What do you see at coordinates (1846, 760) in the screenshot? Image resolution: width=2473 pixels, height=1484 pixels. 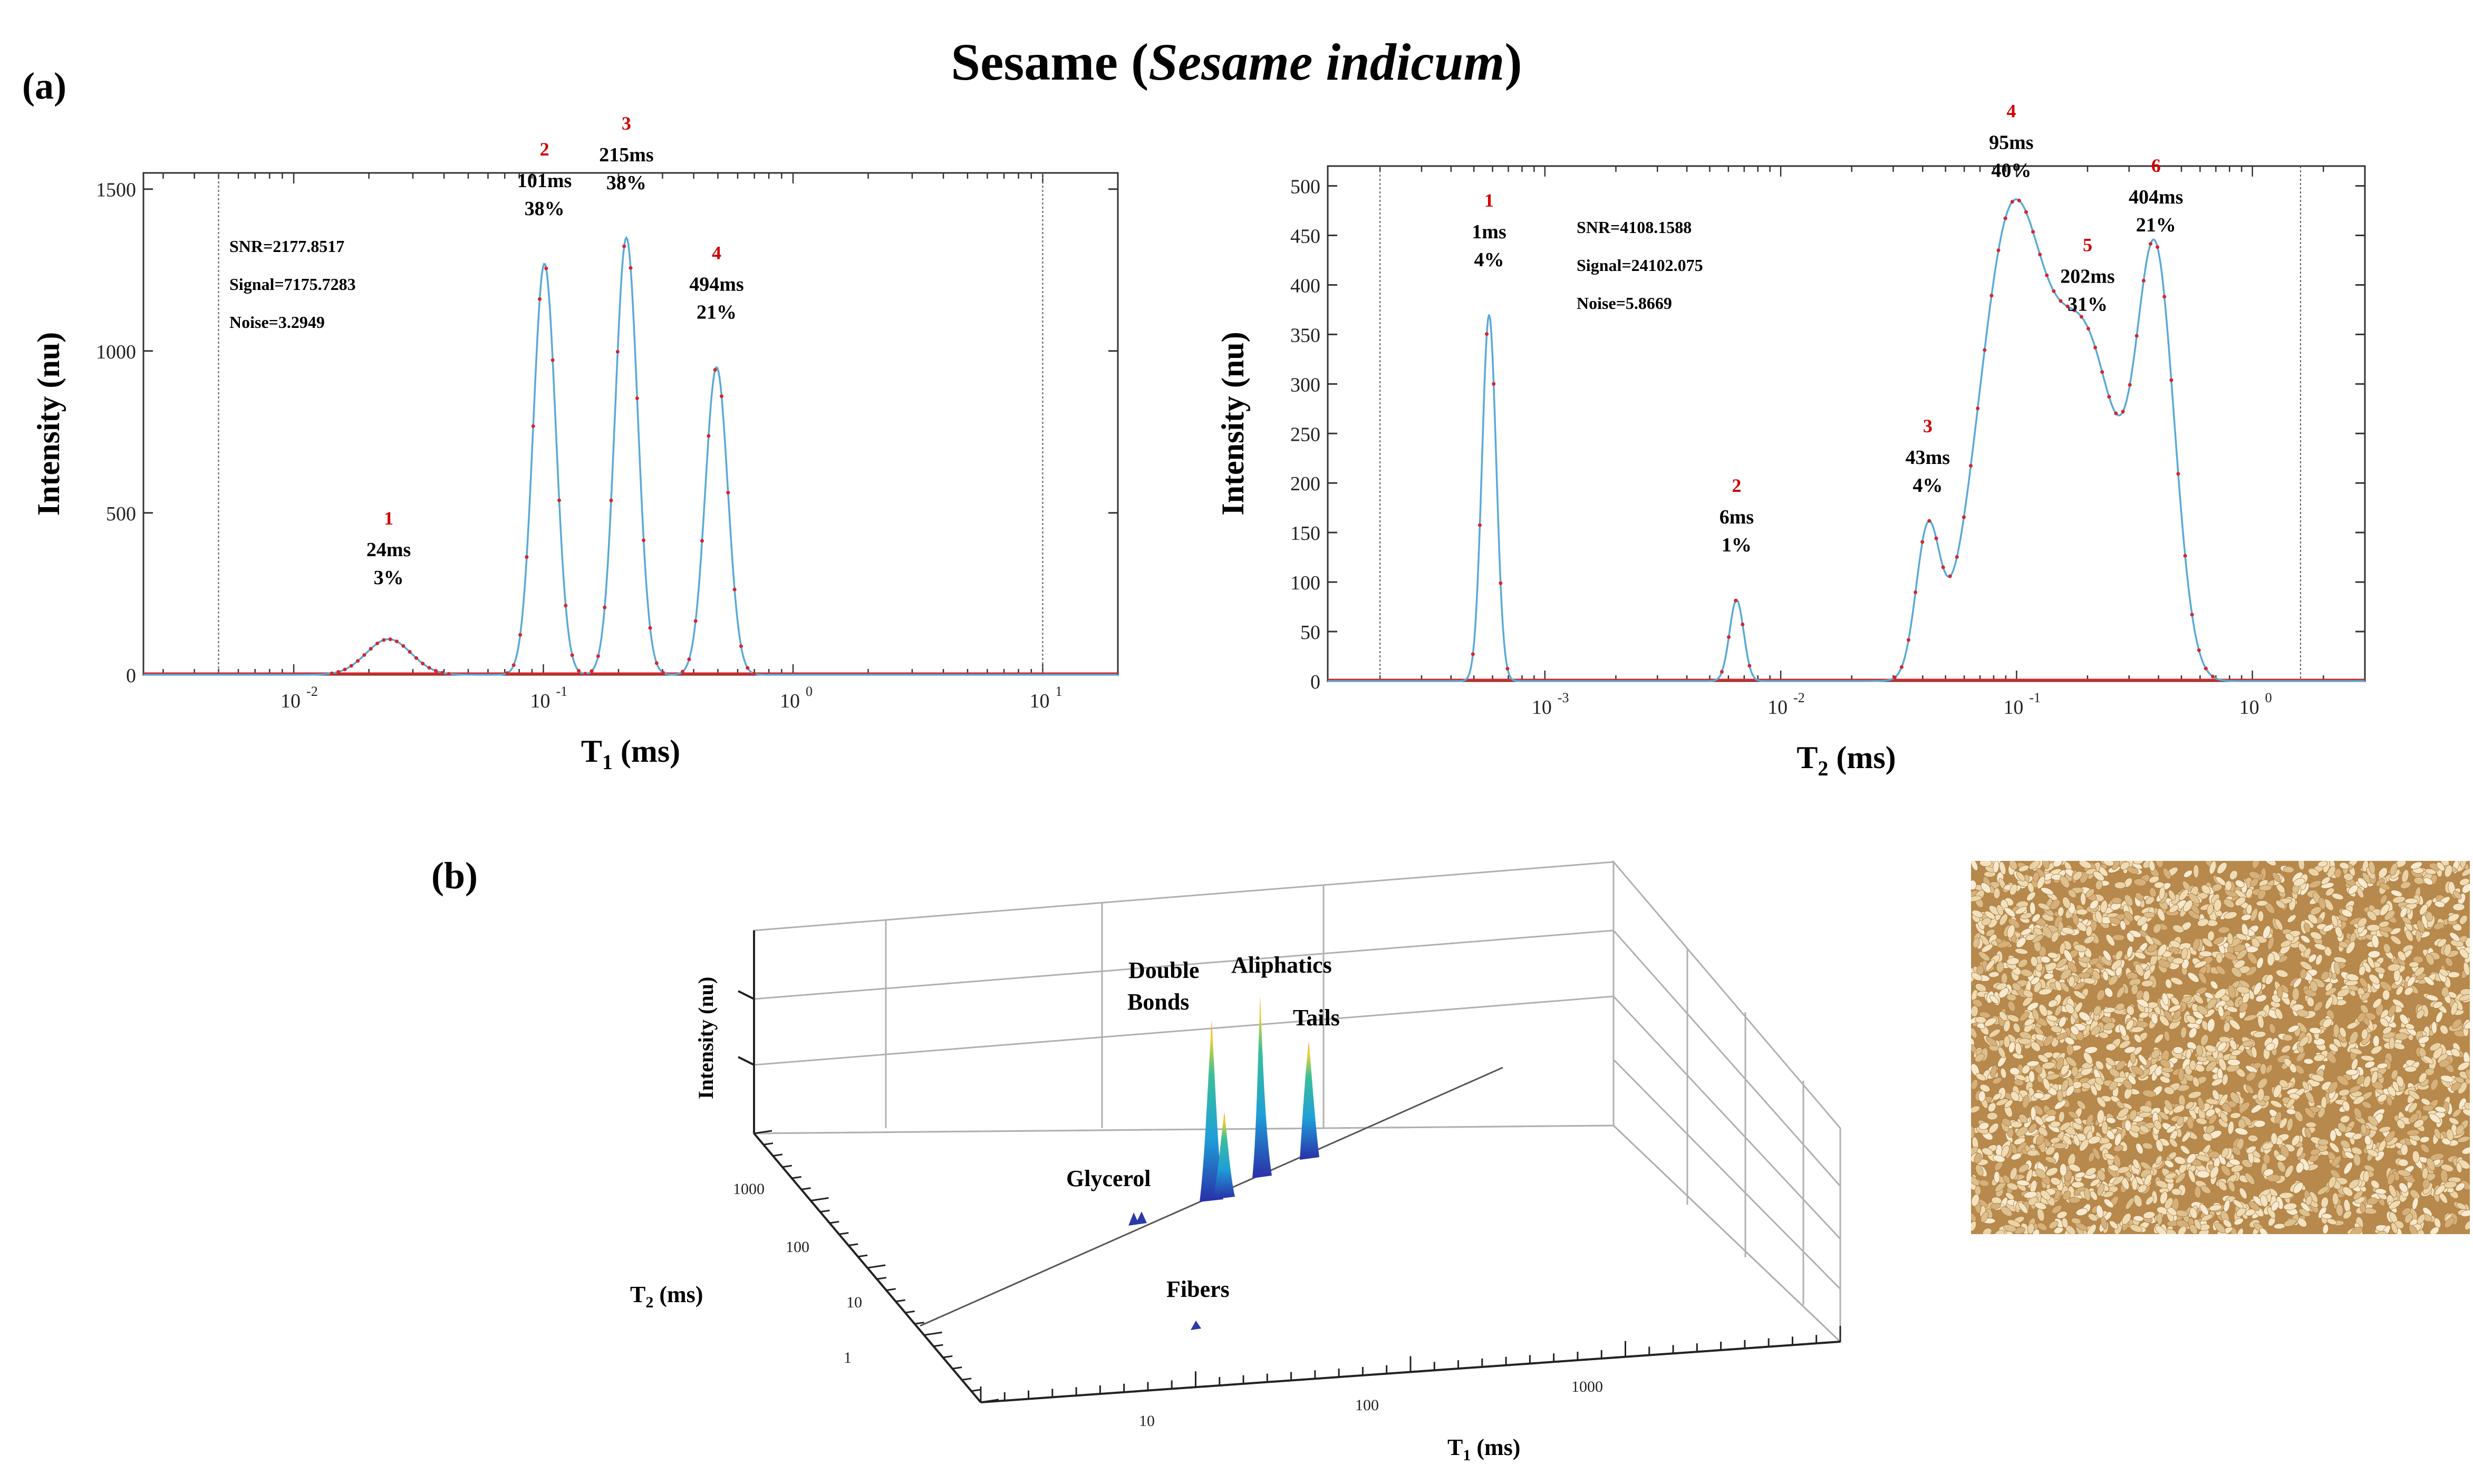 I see `x-axis-label: T2 (ms)` at bounding box center [1846, 760].